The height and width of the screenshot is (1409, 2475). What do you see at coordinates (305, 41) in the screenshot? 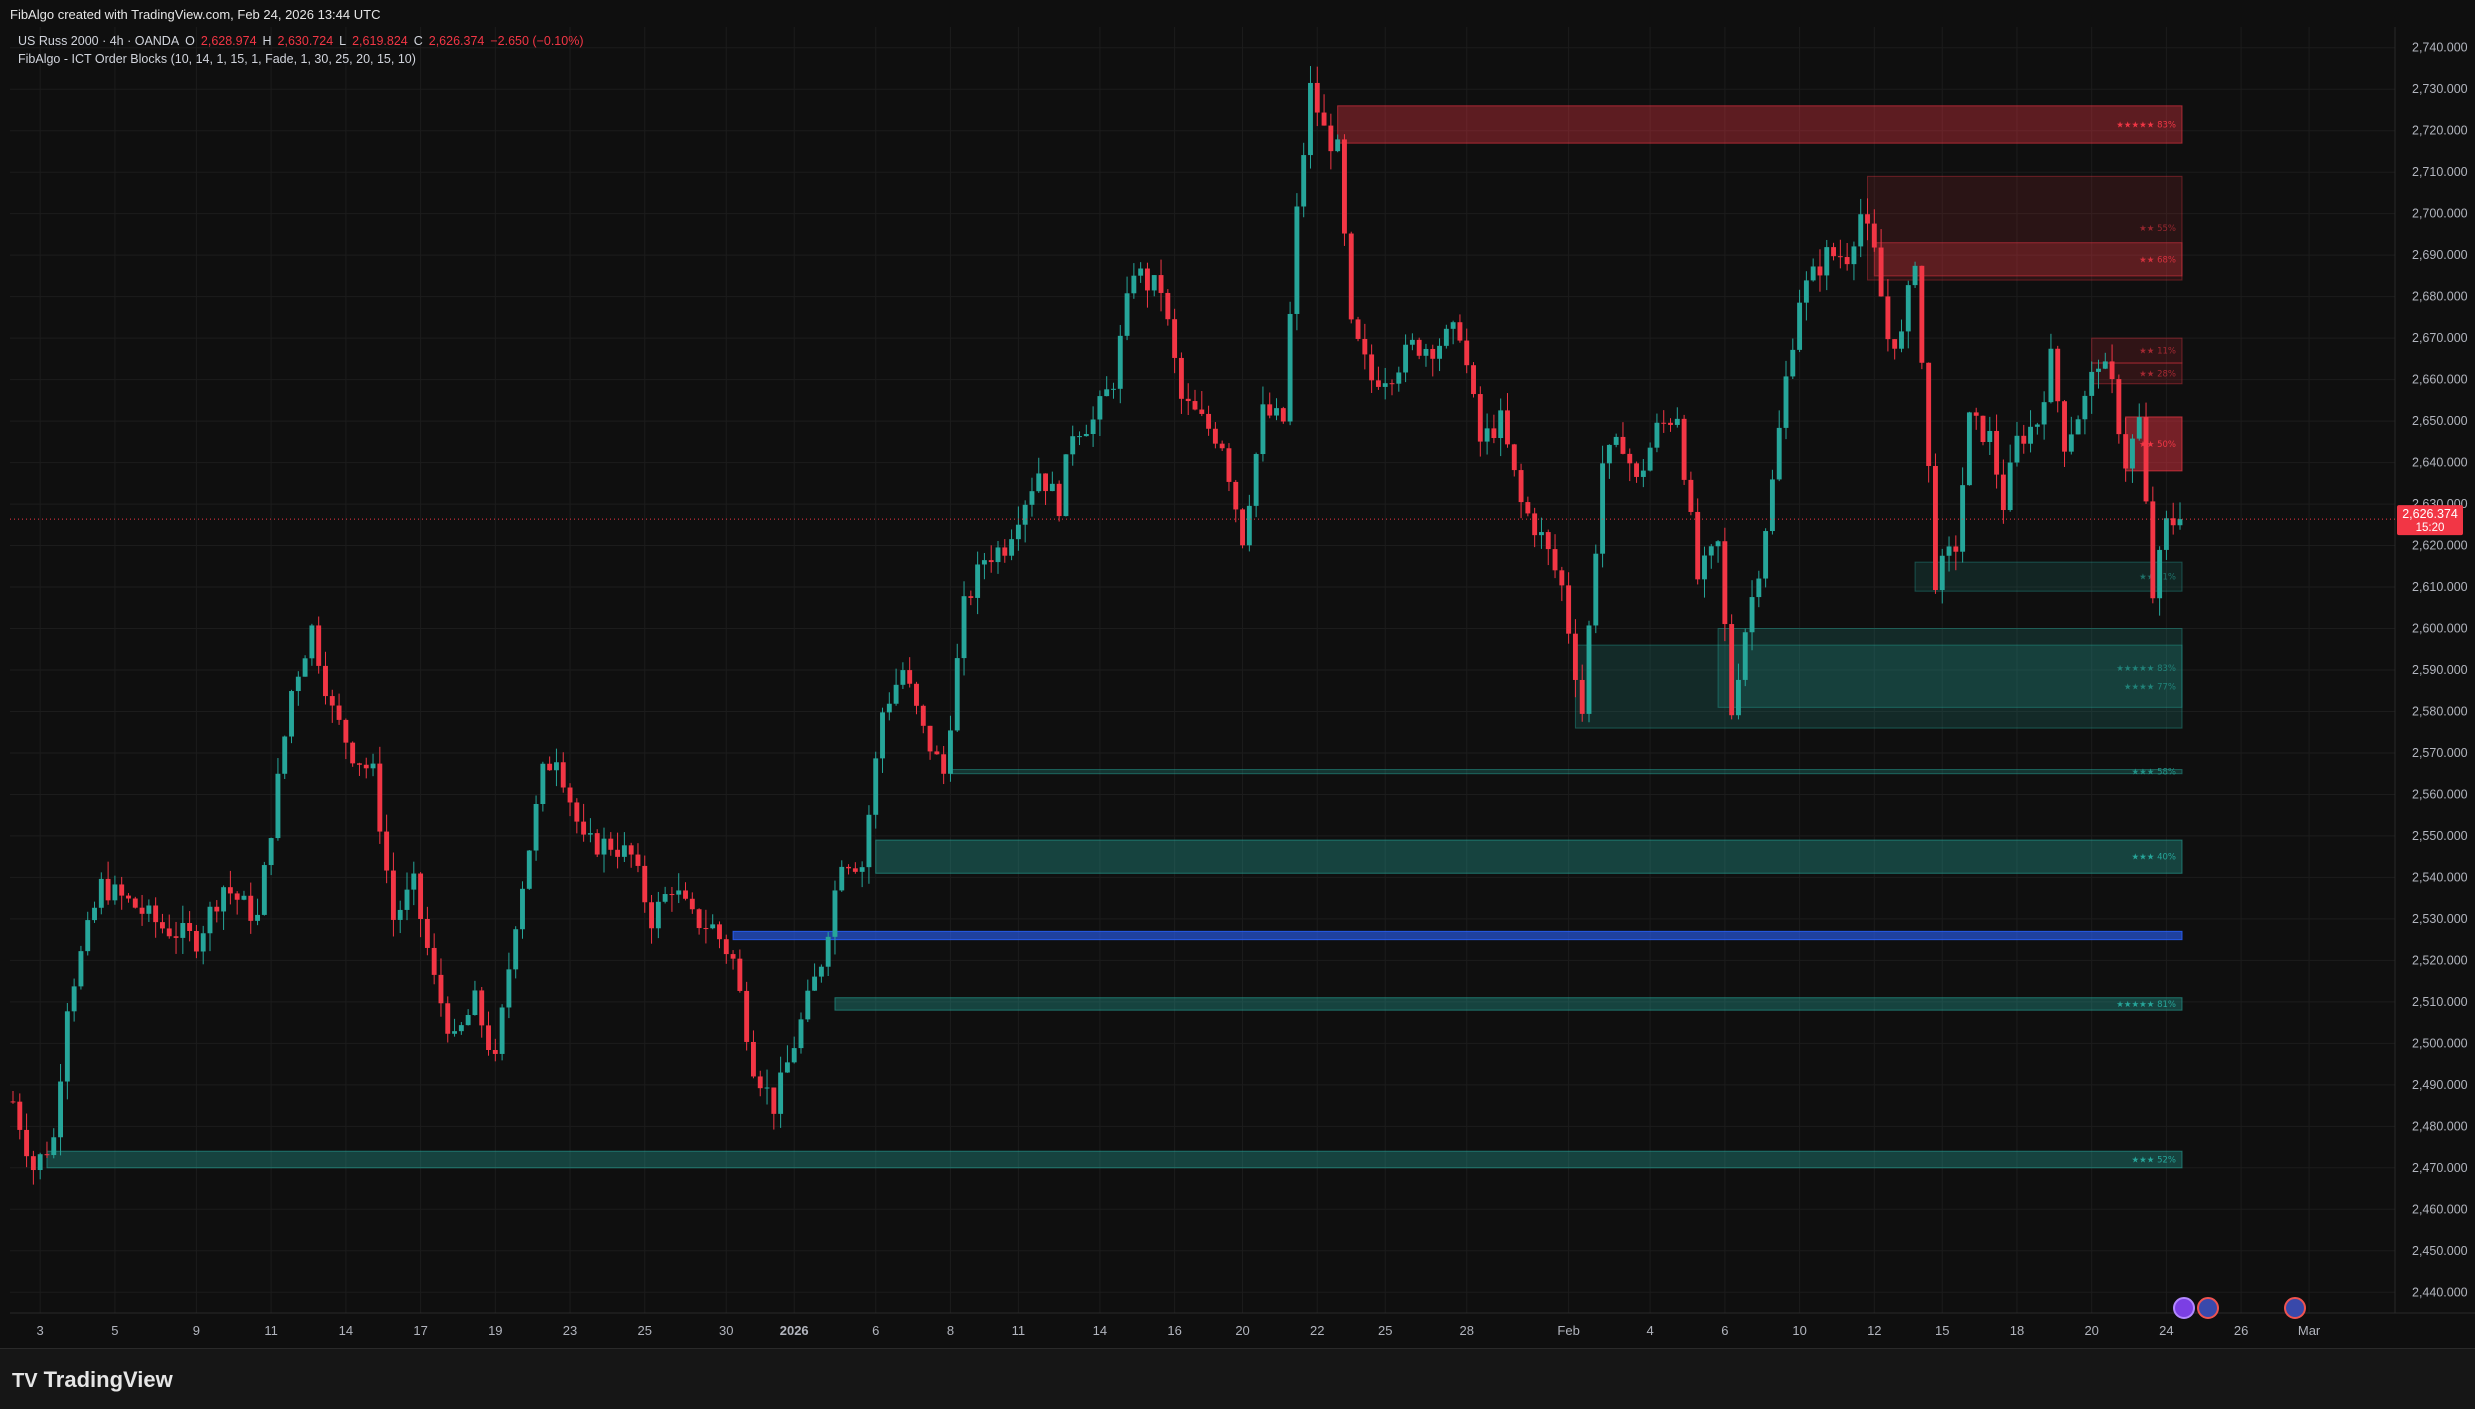
I see `high-value: 2,630.724` at bounding box center [305, 41].